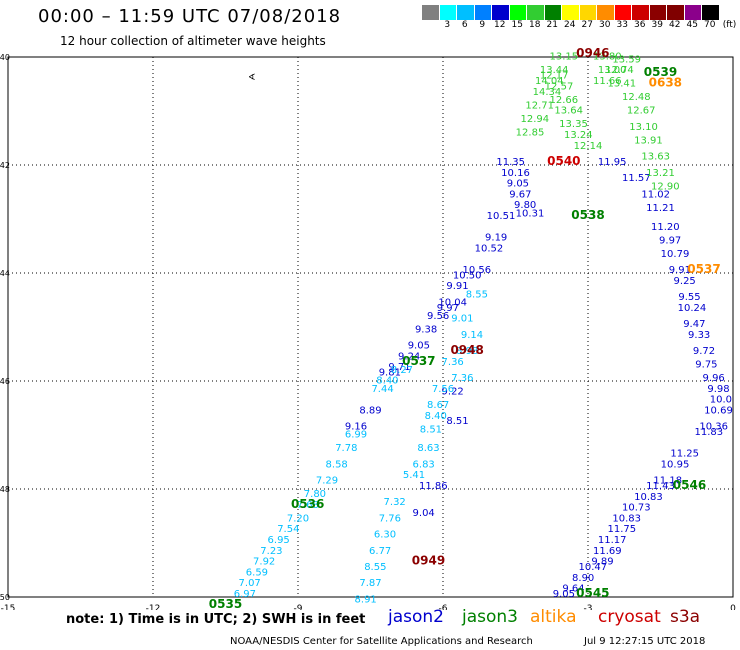  I want to click on wave-height-point: 11.20, so click(665, 227).